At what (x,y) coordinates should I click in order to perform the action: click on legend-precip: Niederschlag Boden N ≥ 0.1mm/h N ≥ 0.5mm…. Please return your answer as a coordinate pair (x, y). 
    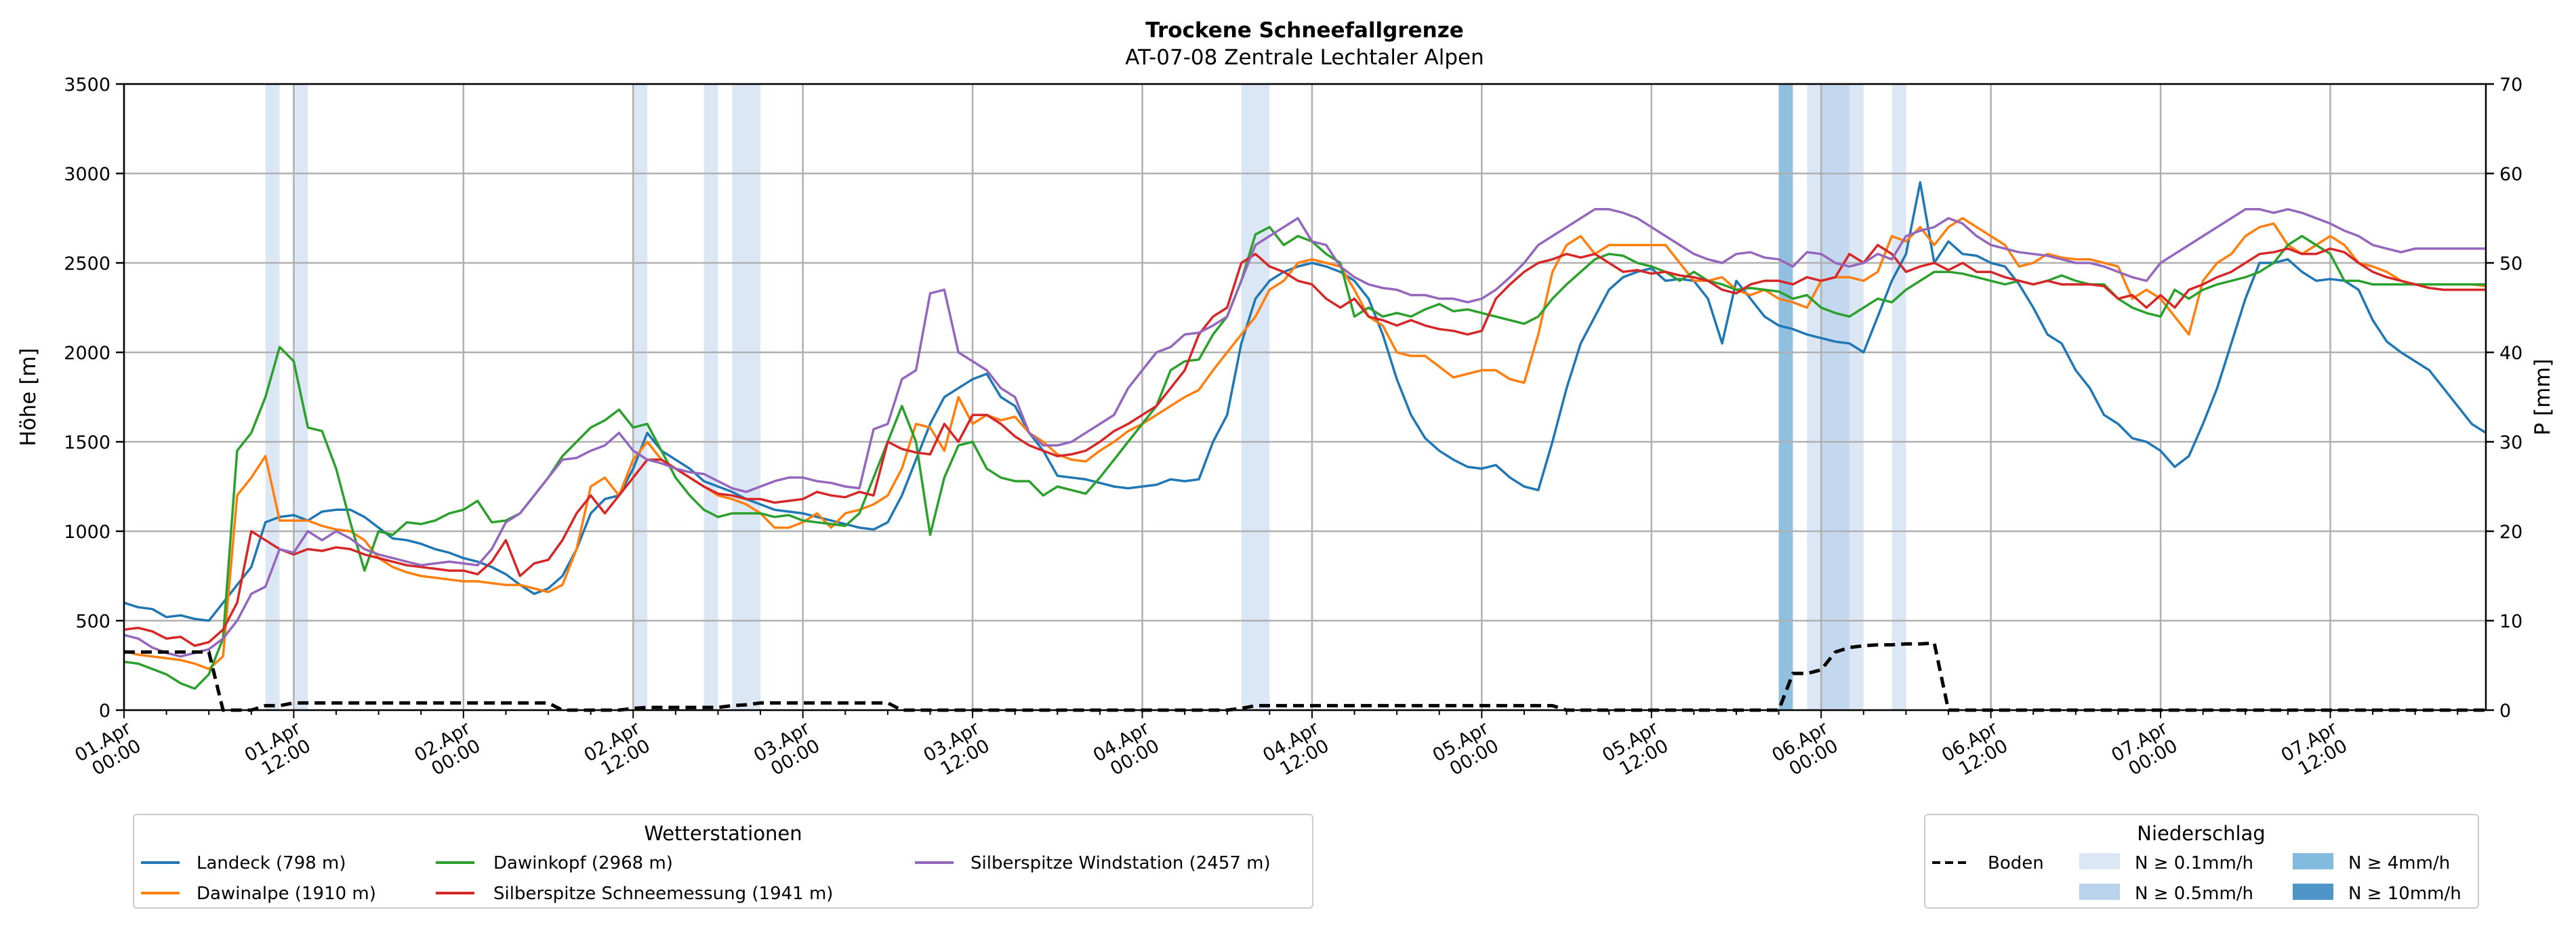
    Looking at the image, I should click on (2202, 862).